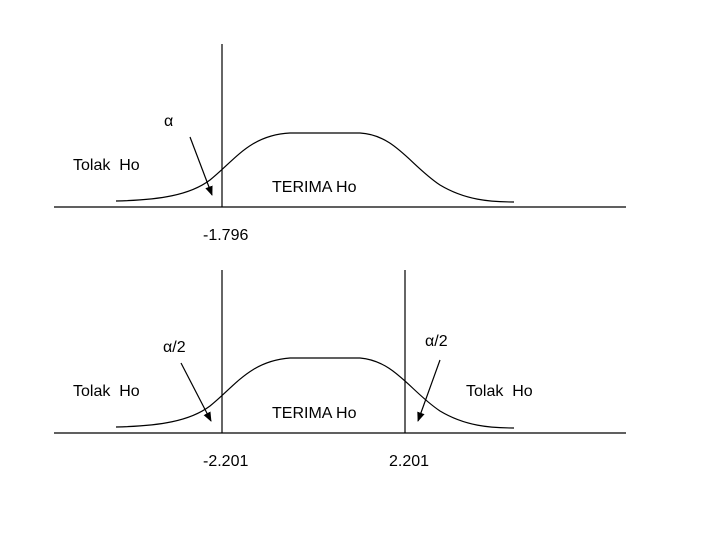  Describe the element at coordinates (225, 461) in the screenshot. I see `critical-left-value: -2.201` at that location.